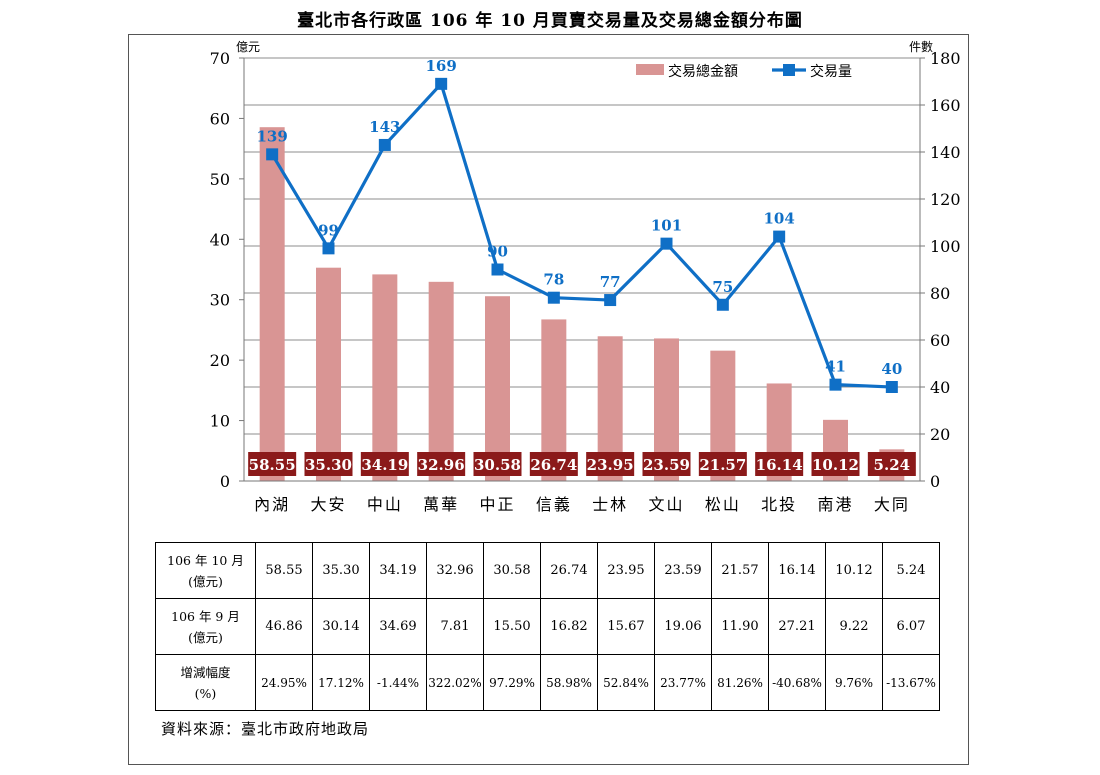 This screenshot has height=775, width=1100. Describe the element at coordinates (935, 481) in the screenshot. I see `right-tick-label: 0` at that location.